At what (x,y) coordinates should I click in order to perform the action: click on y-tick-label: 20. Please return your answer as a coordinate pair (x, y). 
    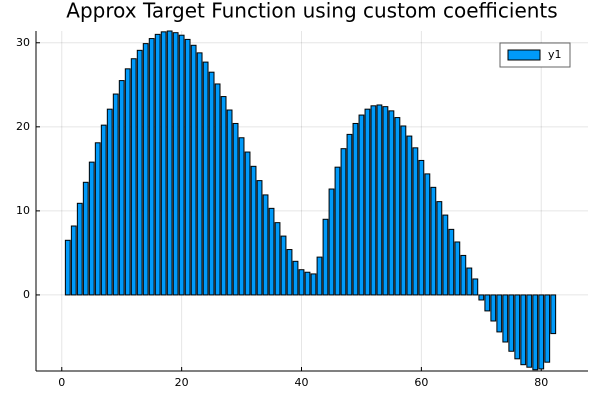
    Looking at the image, I should click on (23, 126).